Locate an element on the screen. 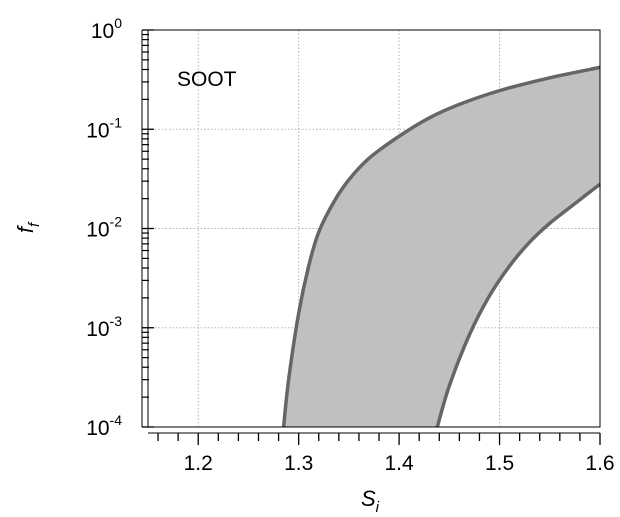  y-tick-label: 10⁻² is located at coordinates (104, 228).